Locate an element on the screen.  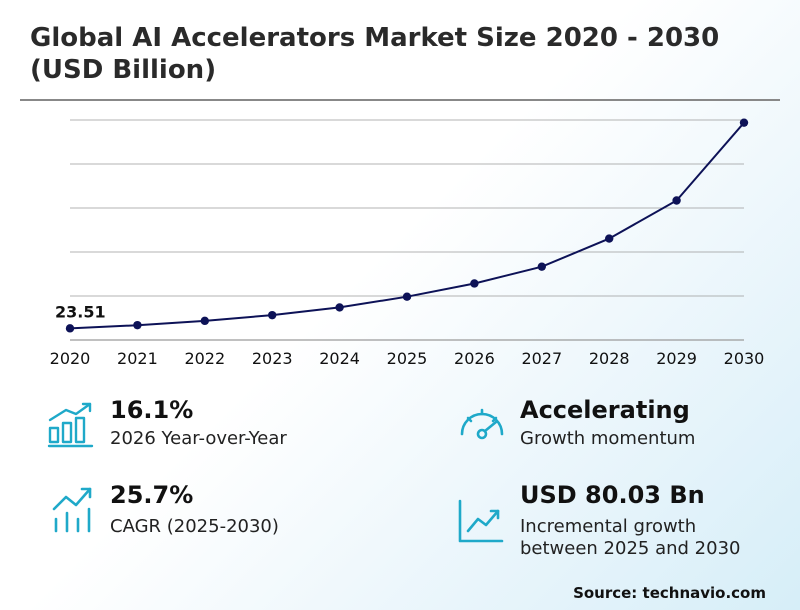
stat-cagr-desc: CAGR (2025-2030) is located at coordinates (194, 526).